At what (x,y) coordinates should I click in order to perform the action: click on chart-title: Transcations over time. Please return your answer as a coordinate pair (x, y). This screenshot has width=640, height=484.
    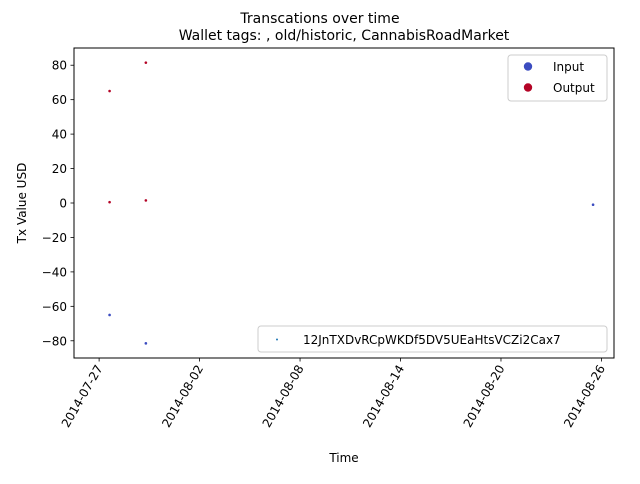
    Looking at the image, I should click on (319, 19).